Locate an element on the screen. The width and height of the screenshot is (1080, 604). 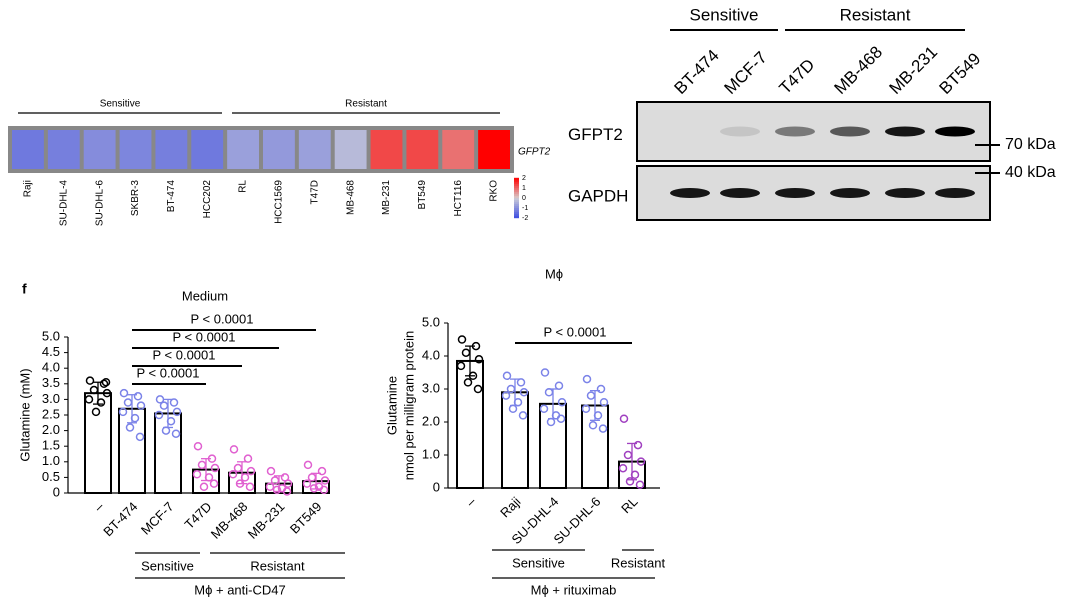
x-tick-label: T47D is located at coordinates (197, 515).